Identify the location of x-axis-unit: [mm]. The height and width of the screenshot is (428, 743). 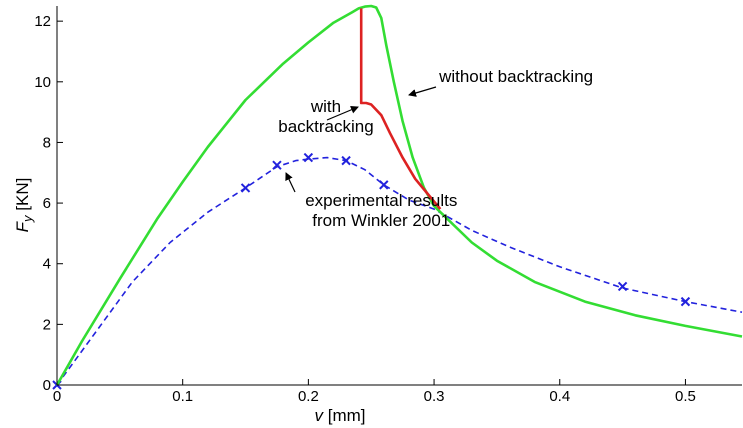
(344, 415).